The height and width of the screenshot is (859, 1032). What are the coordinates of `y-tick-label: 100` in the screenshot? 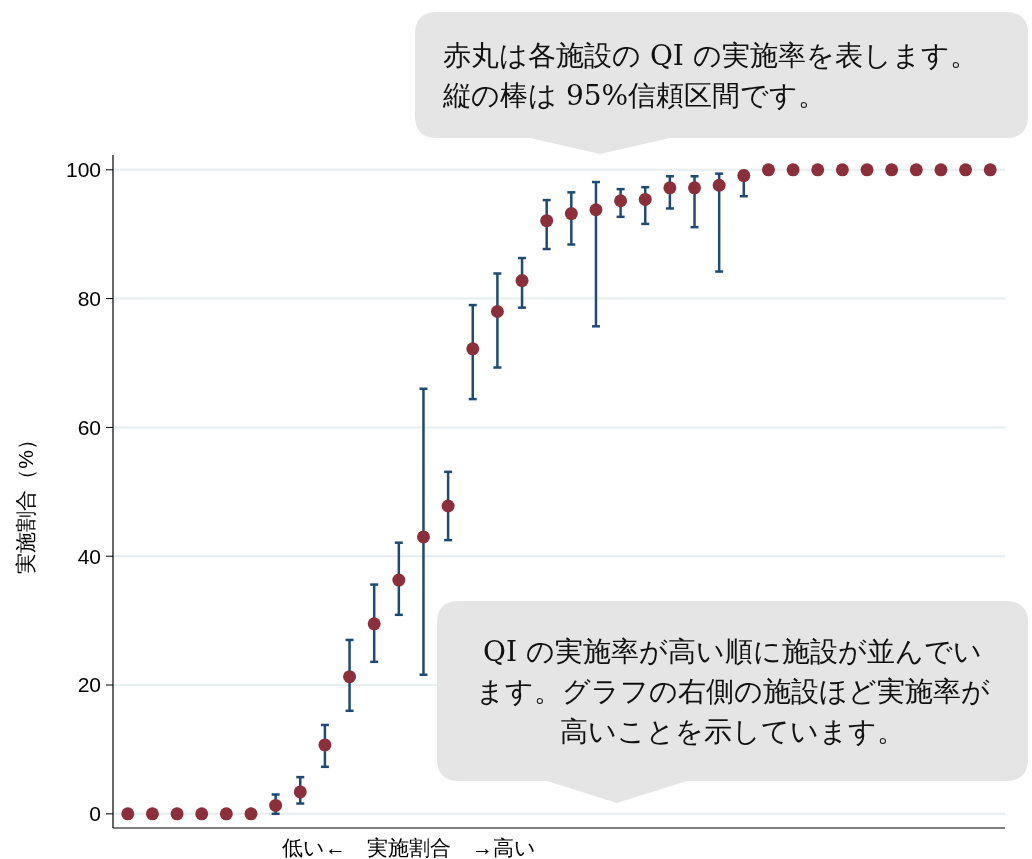 It's located at (83, 170).